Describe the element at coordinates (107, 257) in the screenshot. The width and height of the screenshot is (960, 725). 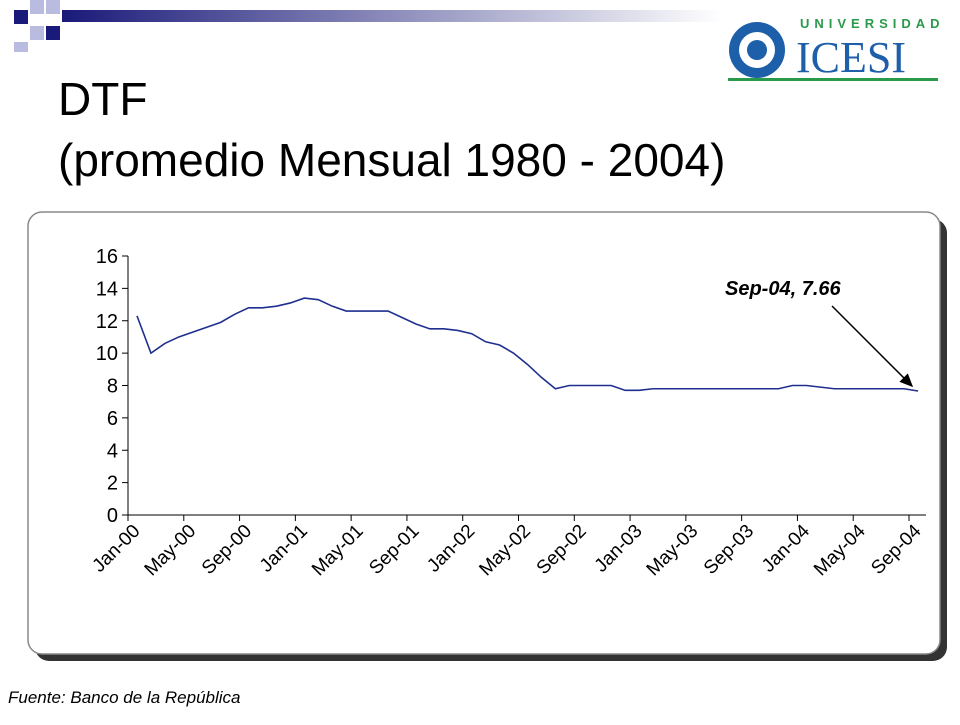
I see `y-tick-label: 16` at that location.